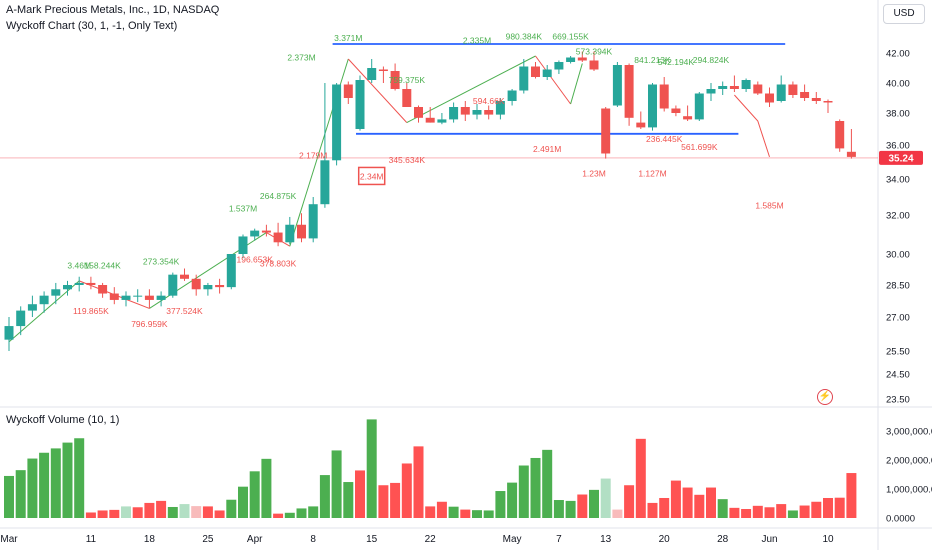  Describe the element at coordinates (570, 37) in the screenshot. I see `wyckoff-label: 669.155K` at that location.